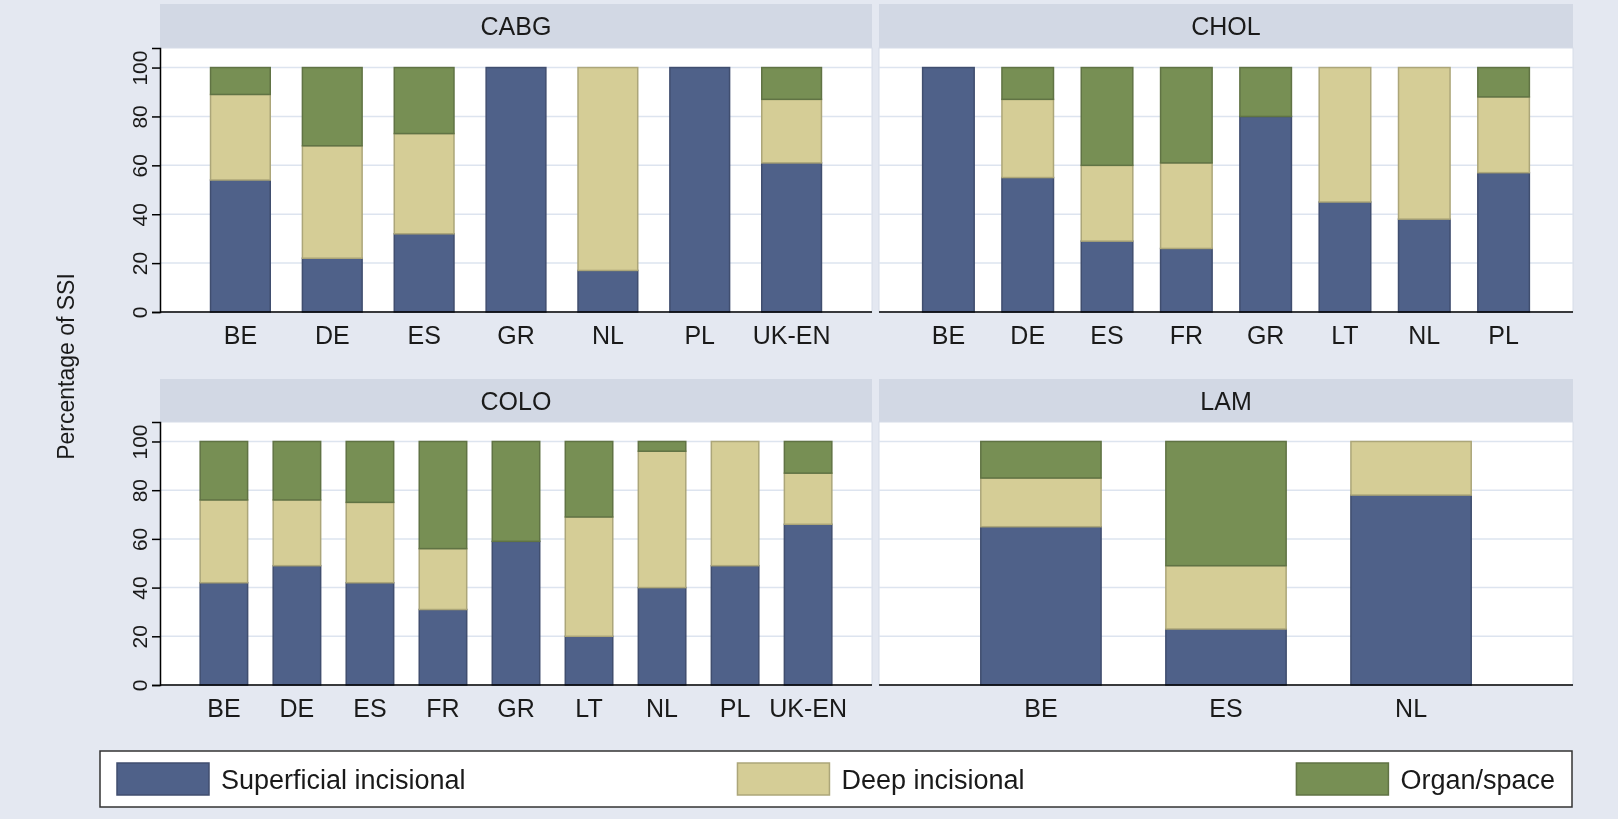 This screenshot has height=819, width=1618. What do you see at coordinates (516, 400) in the screenshot?
I see `chart-title: COLO` at bounding box center [516, 400].